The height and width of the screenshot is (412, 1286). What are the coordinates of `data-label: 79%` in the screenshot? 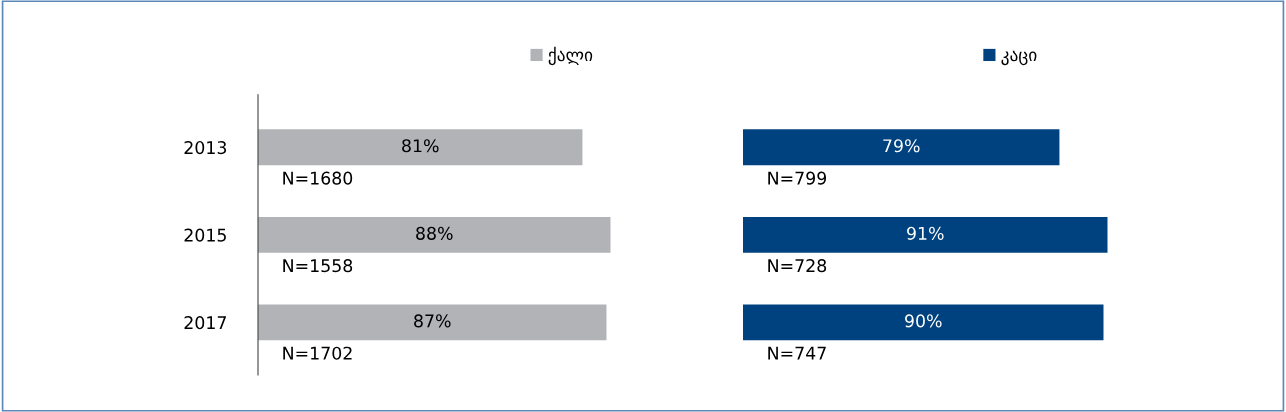 It's located at (901, 146).